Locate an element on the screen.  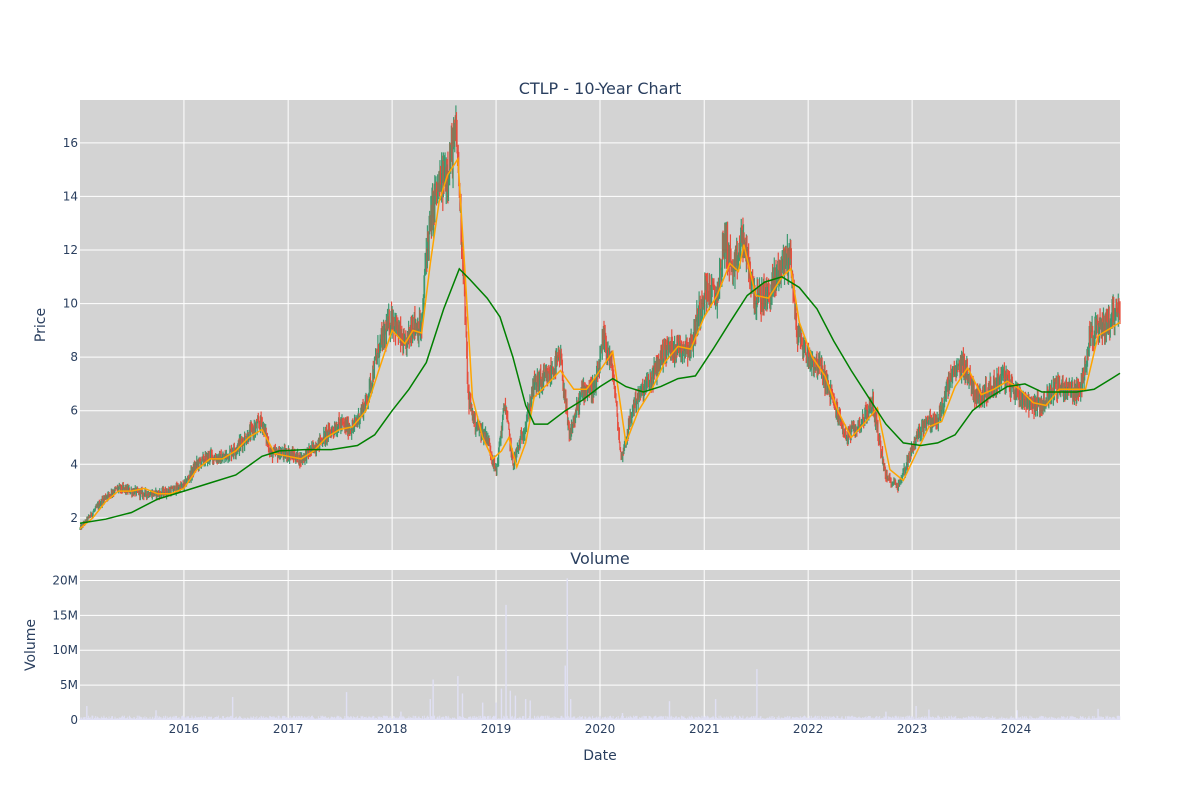
x-ticks: 2016 2017 2018 2019 2020 2021 2022 2023 2024 is located at coordinates (600, 729).